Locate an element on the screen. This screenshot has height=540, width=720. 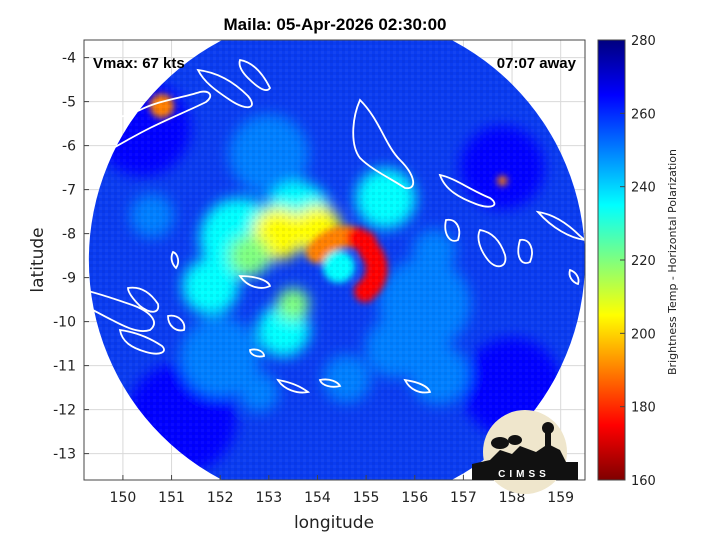
colorbar-tick-label: 240 is located at coordinates (643, 188).